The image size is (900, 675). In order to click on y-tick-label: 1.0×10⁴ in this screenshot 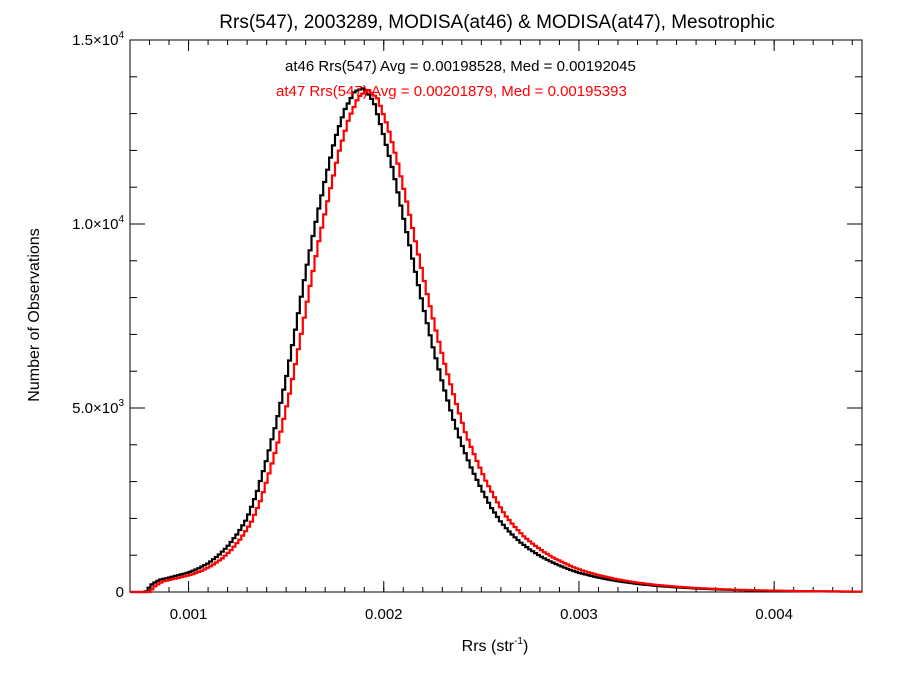, I will do `click(98, 223)`.